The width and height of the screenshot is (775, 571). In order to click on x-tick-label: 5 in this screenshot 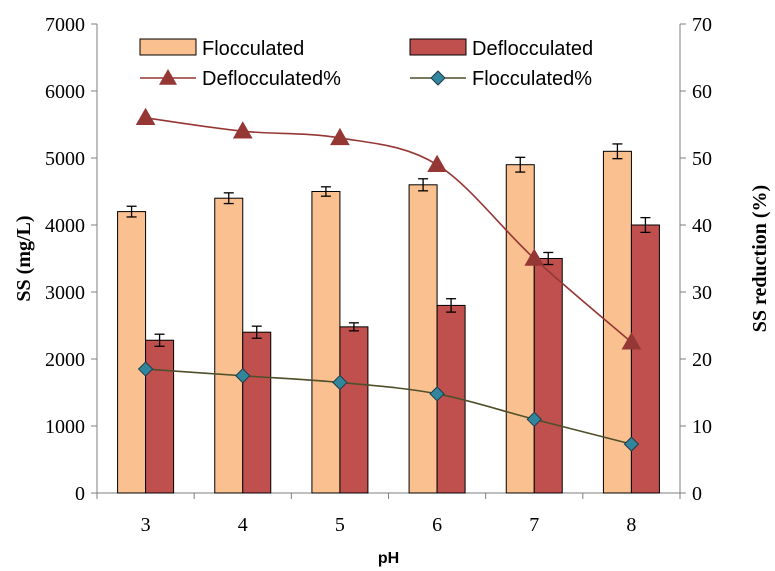, I will do `click(340, 525)`.